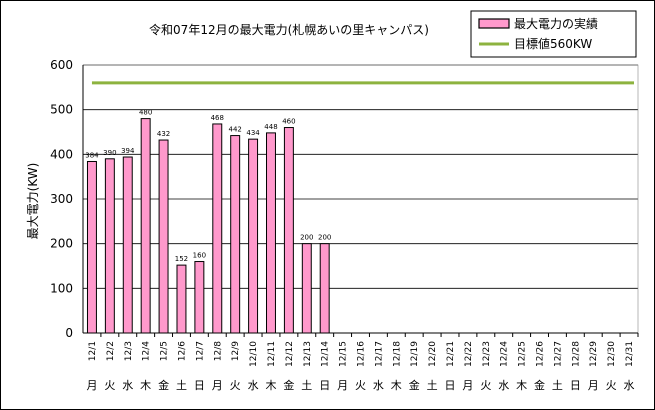 The image size is (655, 410). Describe the element at coordinates (272, 354) in the screenshot. I see `x-tick-label: 12/11` at that location.